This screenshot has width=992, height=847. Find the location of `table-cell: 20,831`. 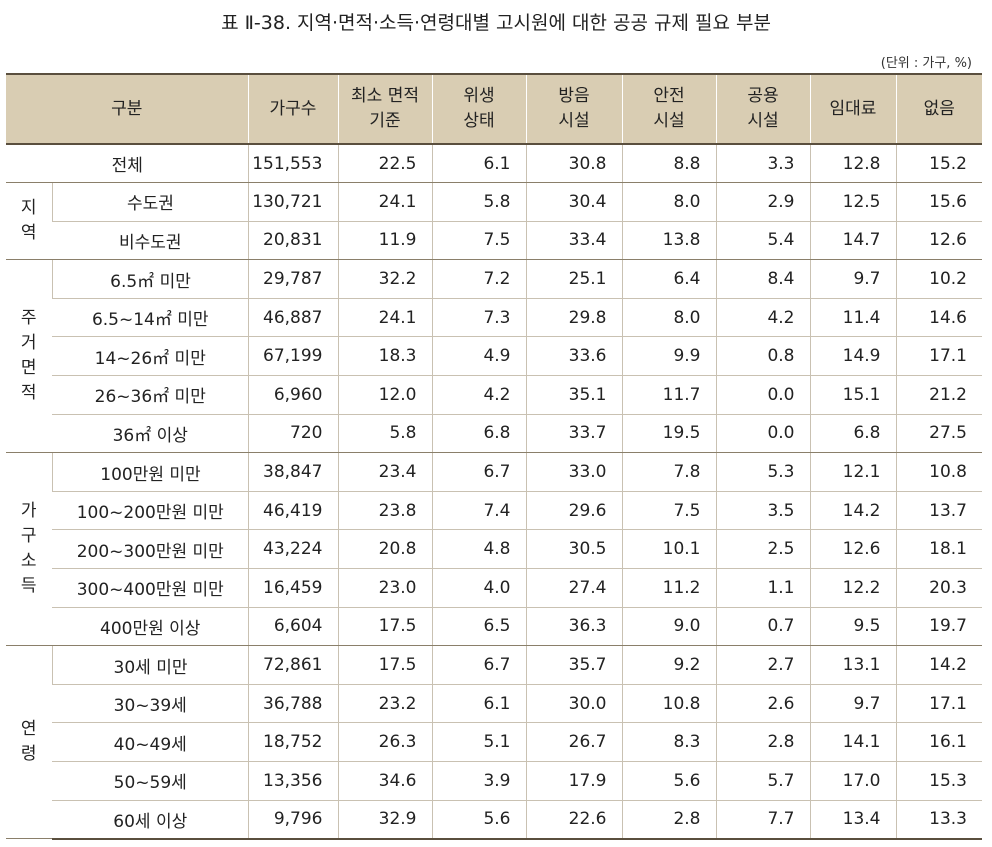

table-cell: 20,831 is located at coordinates (292, 241).